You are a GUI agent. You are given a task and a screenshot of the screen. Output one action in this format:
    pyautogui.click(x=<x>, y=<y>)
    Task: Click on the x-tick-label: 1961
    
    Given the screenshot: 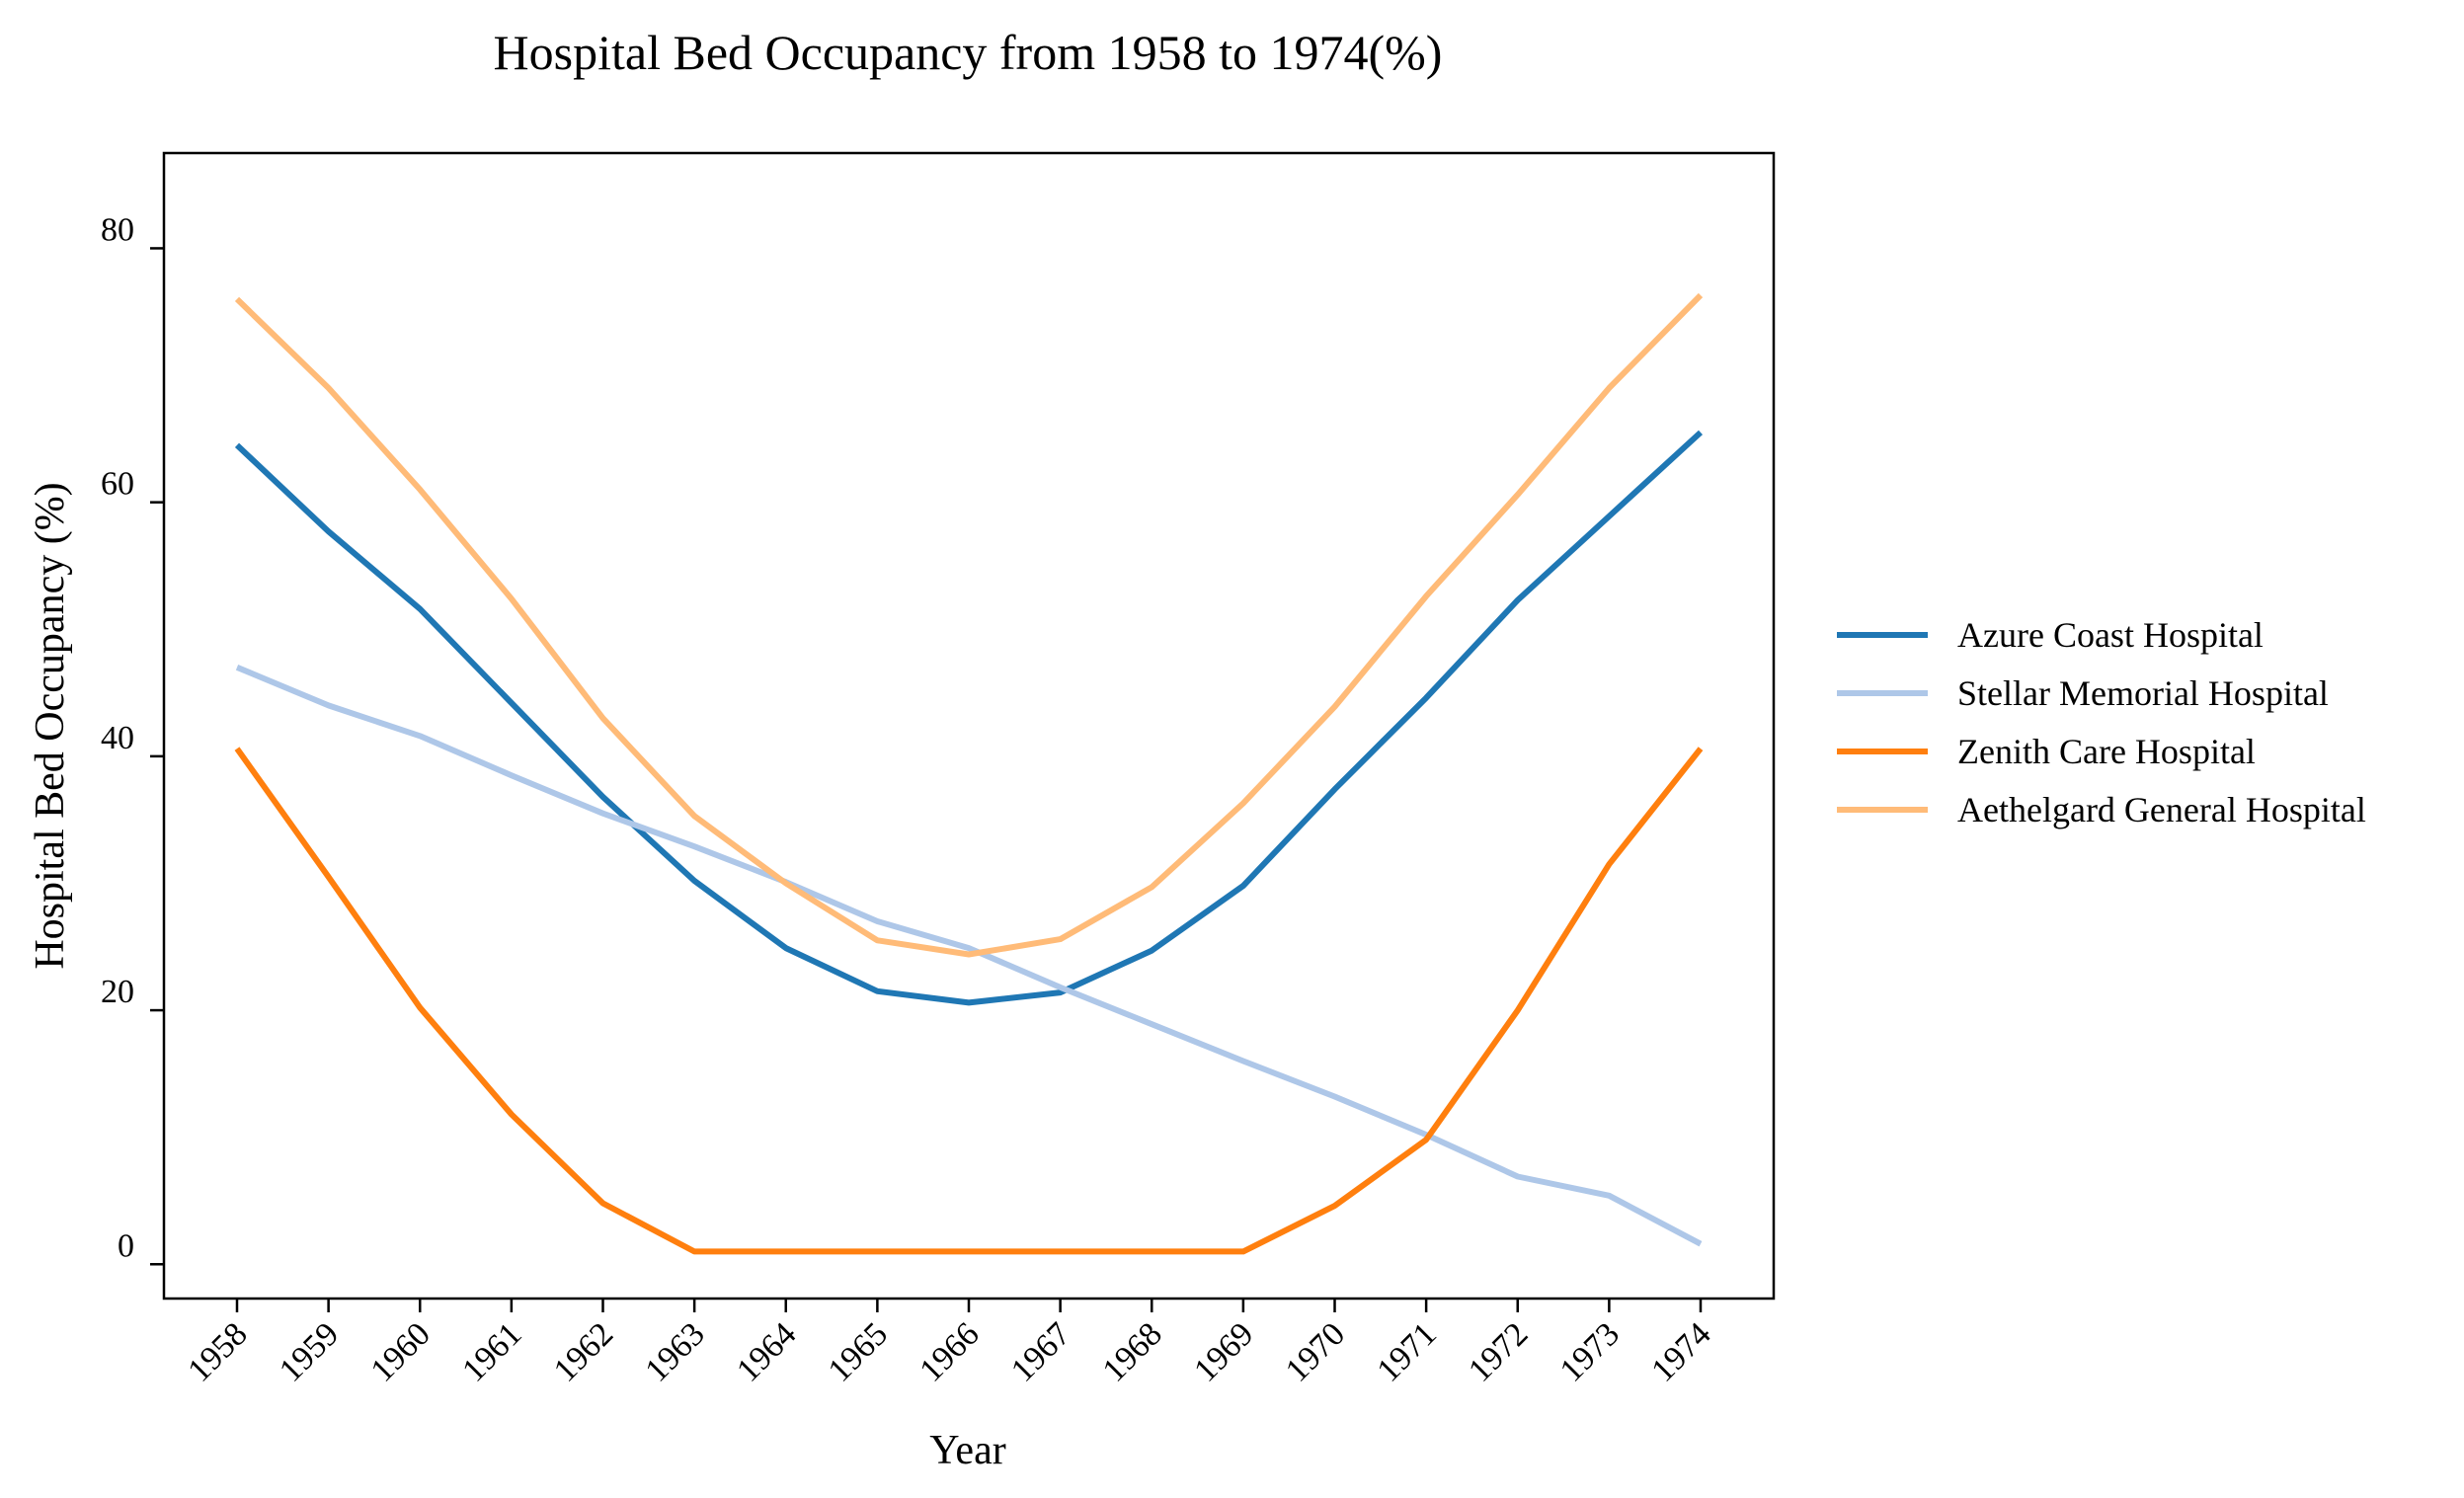 What is the action you would take?
    pyautogui.click(x=491, y=1351)
    